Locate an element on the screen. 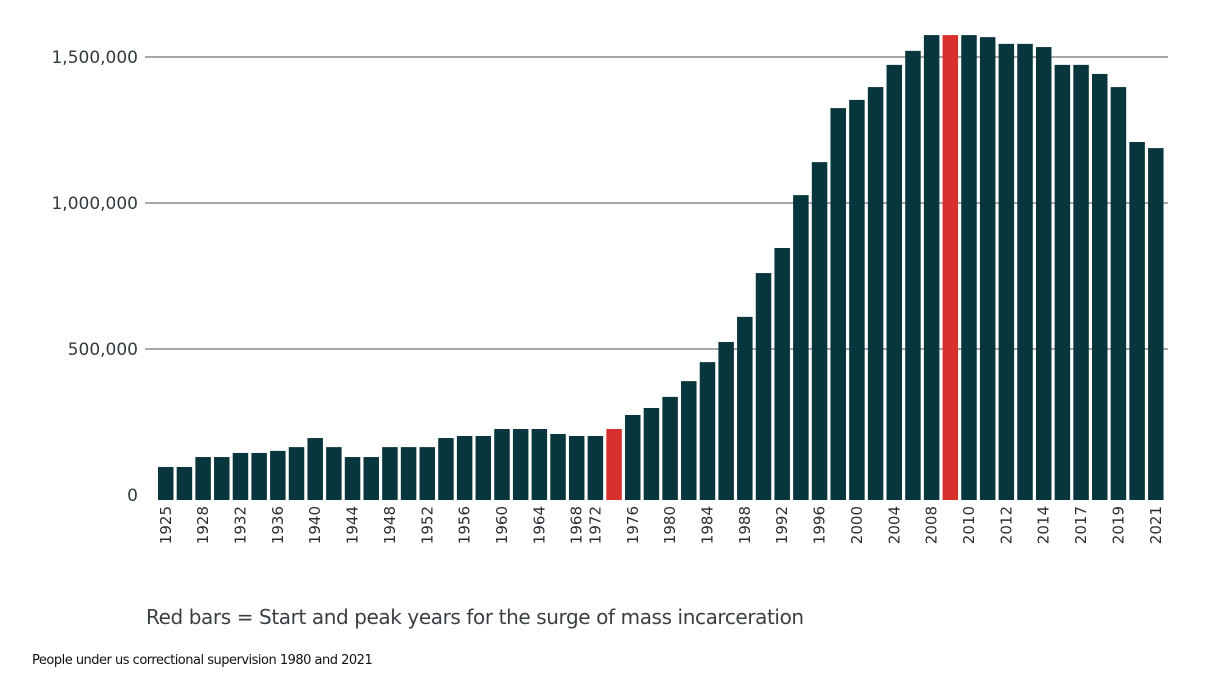  x-tick-label: 1928 is located at coordinates (203, 525).